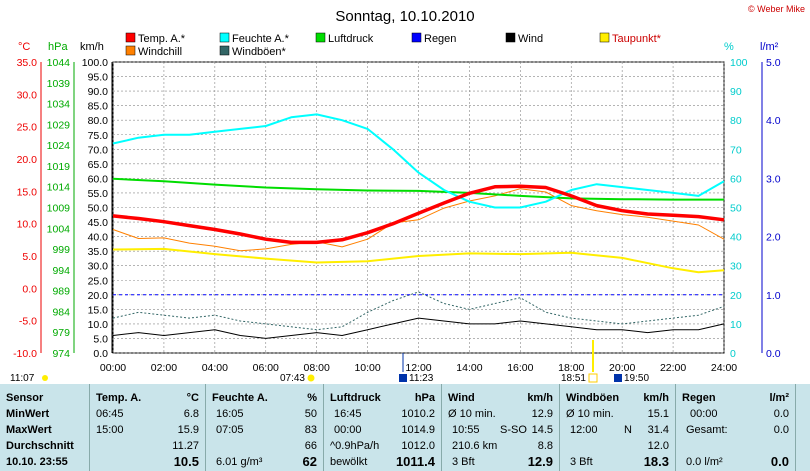 Image resolution: width=810 pixels, height=471 pixels. Describe the element at coordinates (191, 414) in the screenshot. I see `temp-min-value: 6.8` at that location.